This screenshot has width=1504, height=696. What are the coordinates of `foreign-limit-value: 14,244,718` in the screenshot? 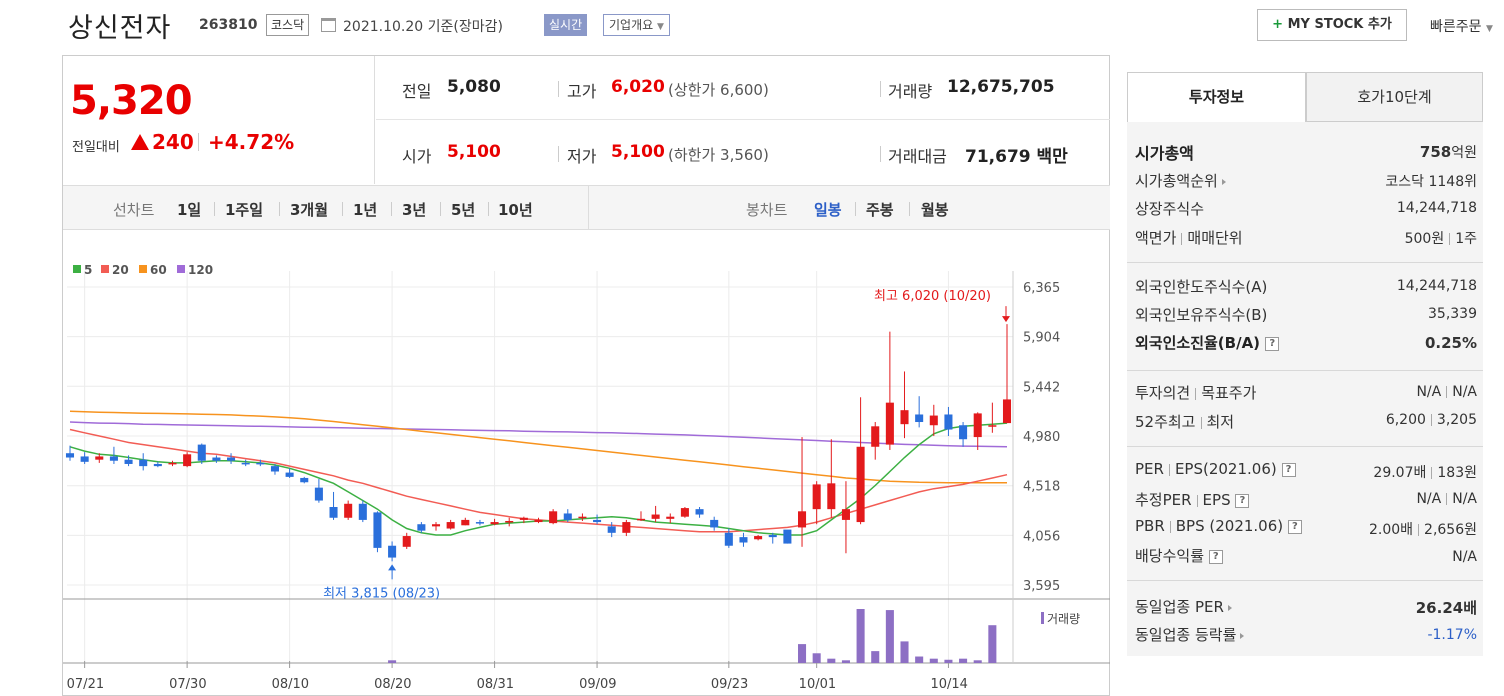 It's located at (1436, 286).